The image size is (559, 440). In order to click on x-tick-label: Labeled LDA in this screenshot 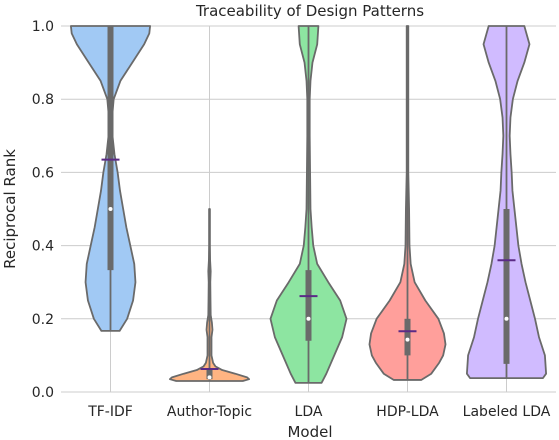, I will do `click(507, 412)`.